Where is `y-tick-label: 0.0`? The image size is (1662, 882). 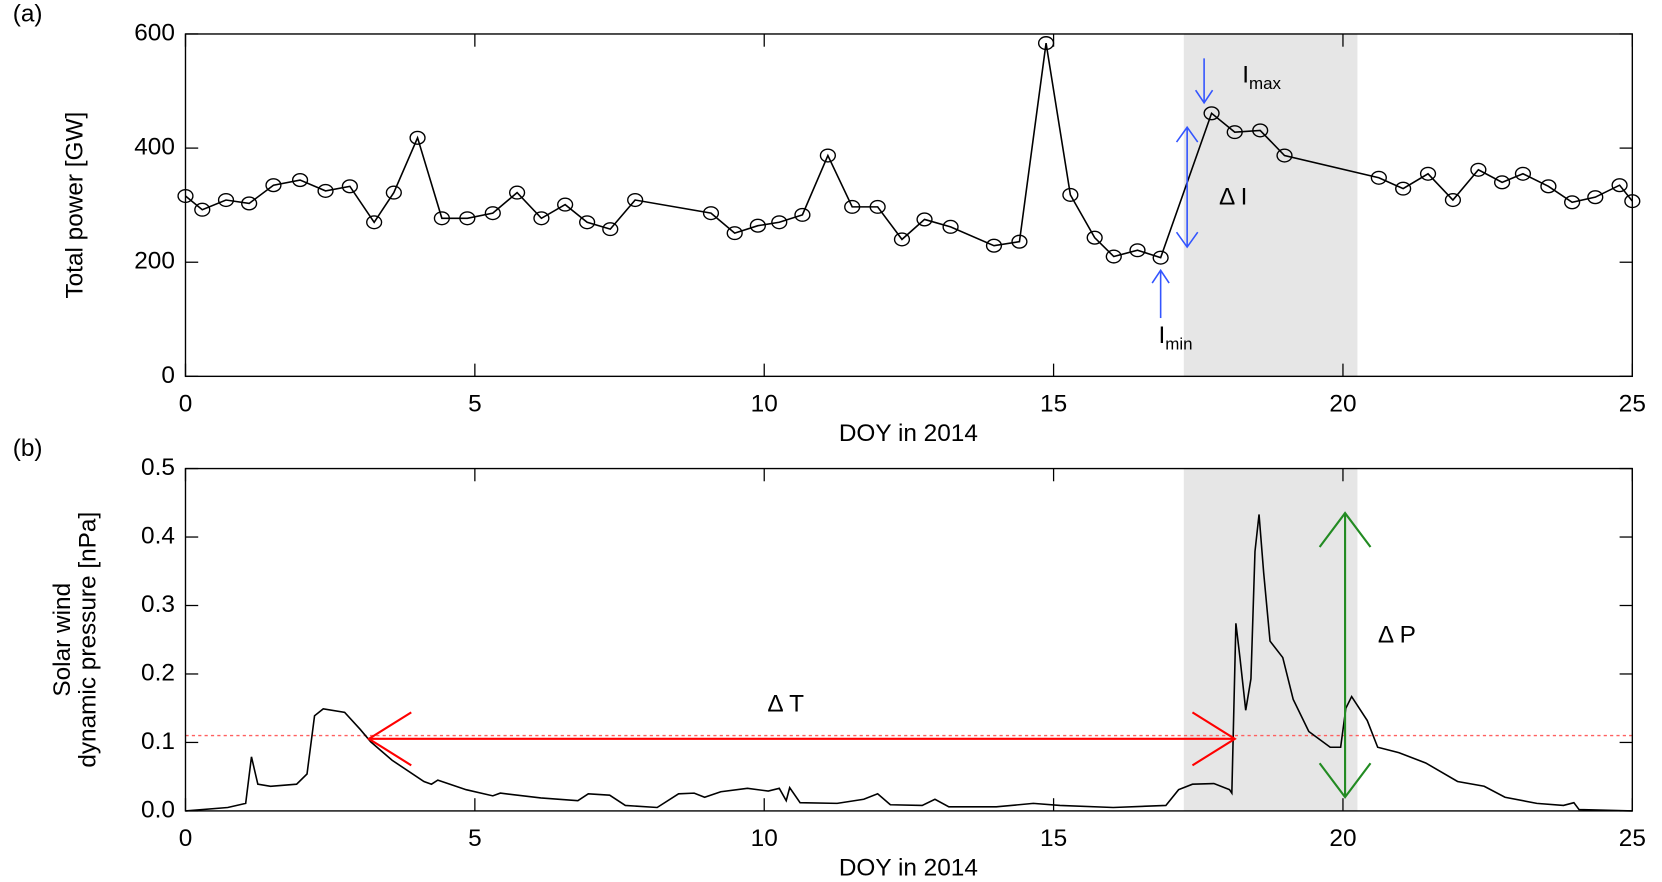
y-tick-label: 0.0 is located at coordinates (158, 809).